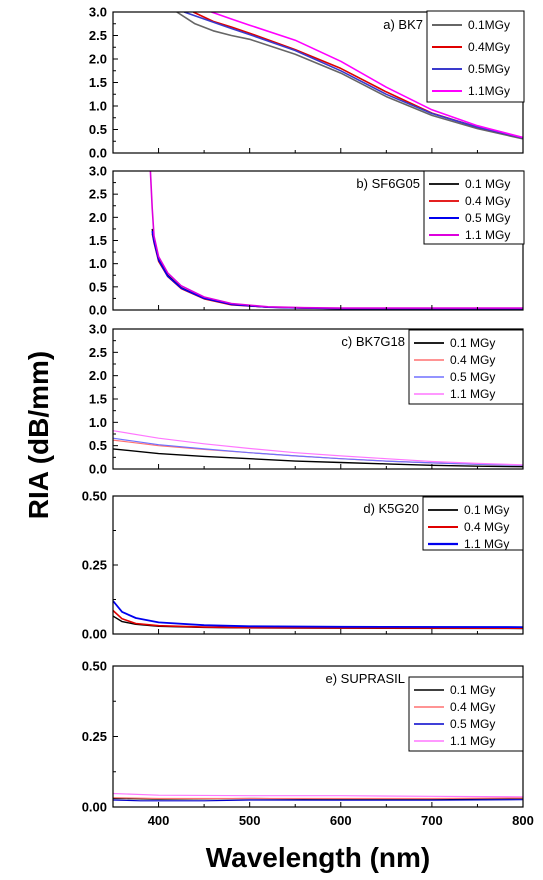 The width and height of the screenshot is (543, 880). I want to click on x-tick-label: 500, so click(250, 820).